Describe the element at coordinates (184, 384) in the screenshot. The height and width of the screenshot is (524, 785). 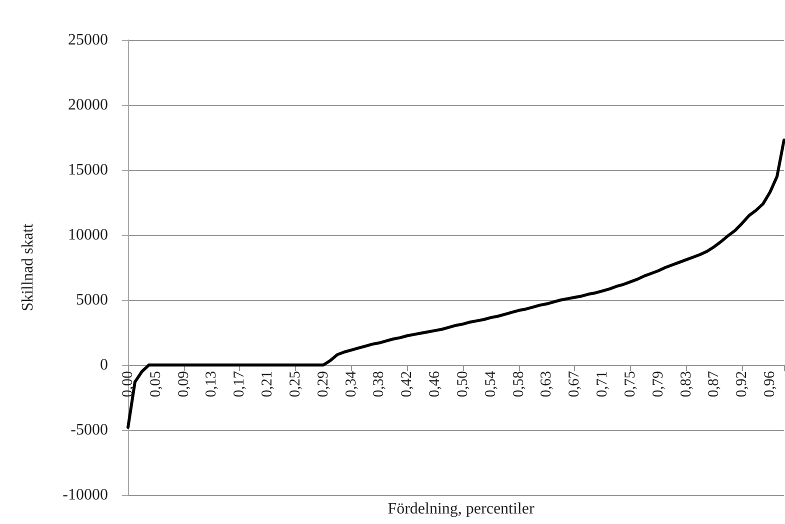
I see `x-tick-label: 0,09` at that location.